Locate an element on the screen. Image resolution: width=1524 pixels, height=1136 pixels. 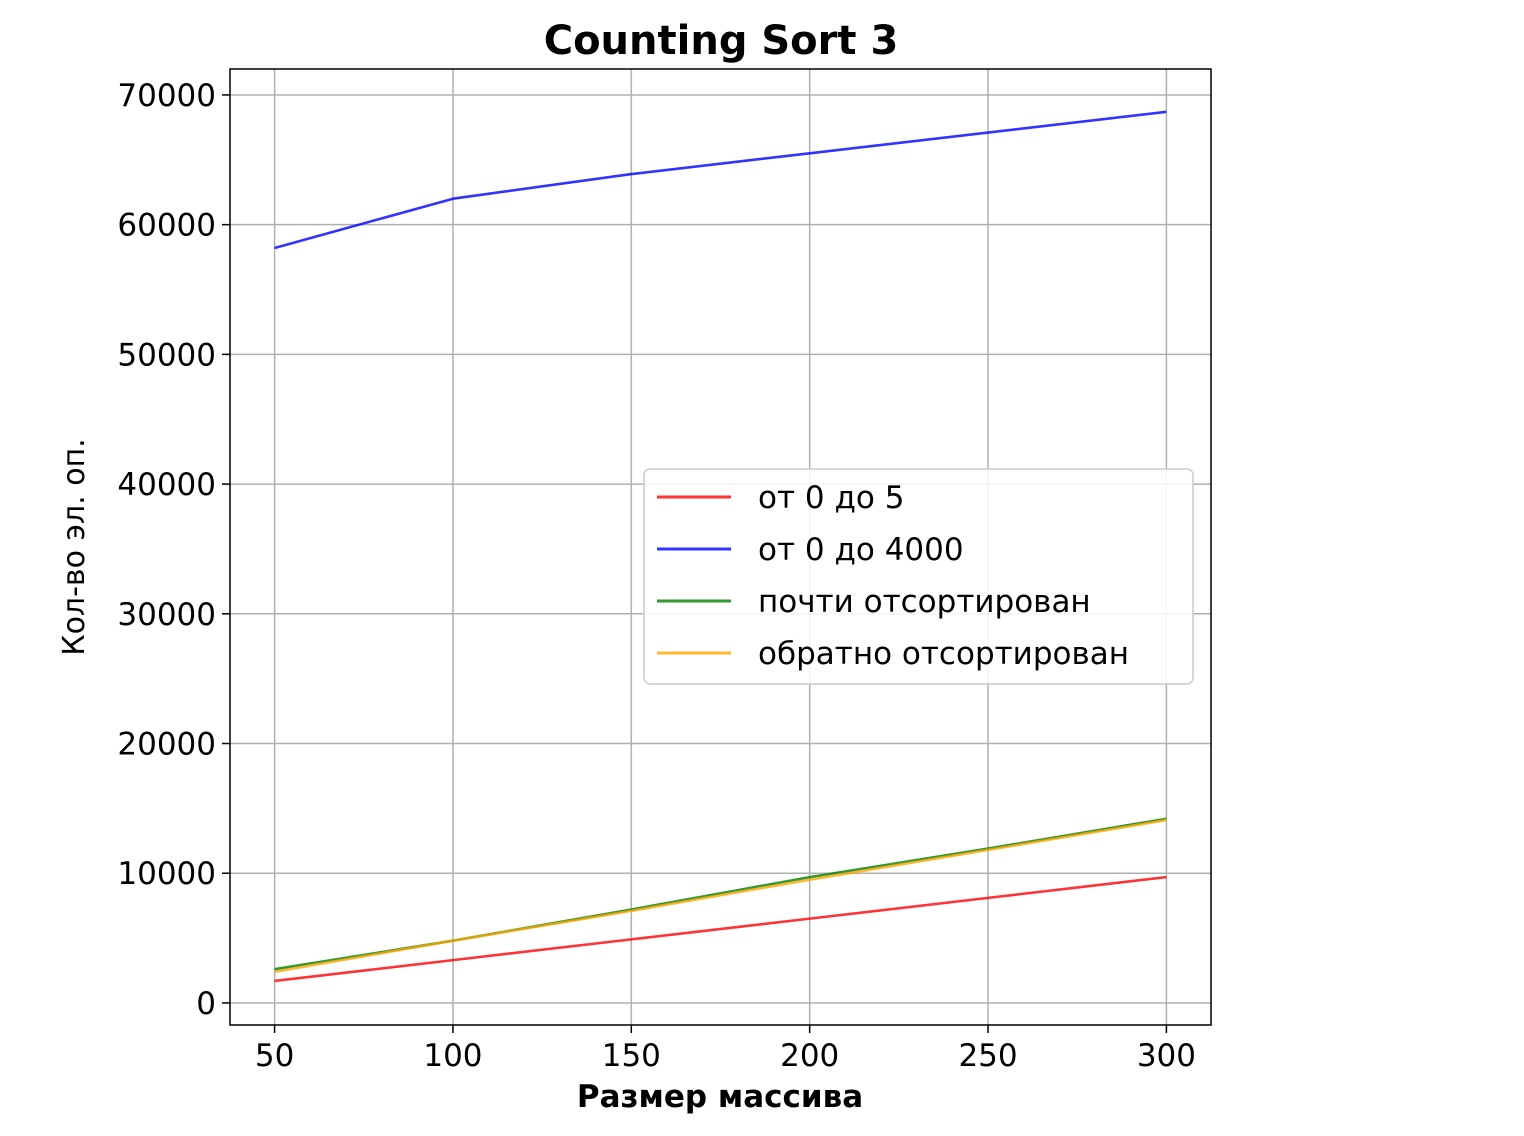
legend-label: обратно отсортирован is located at coordinates (943, 654).